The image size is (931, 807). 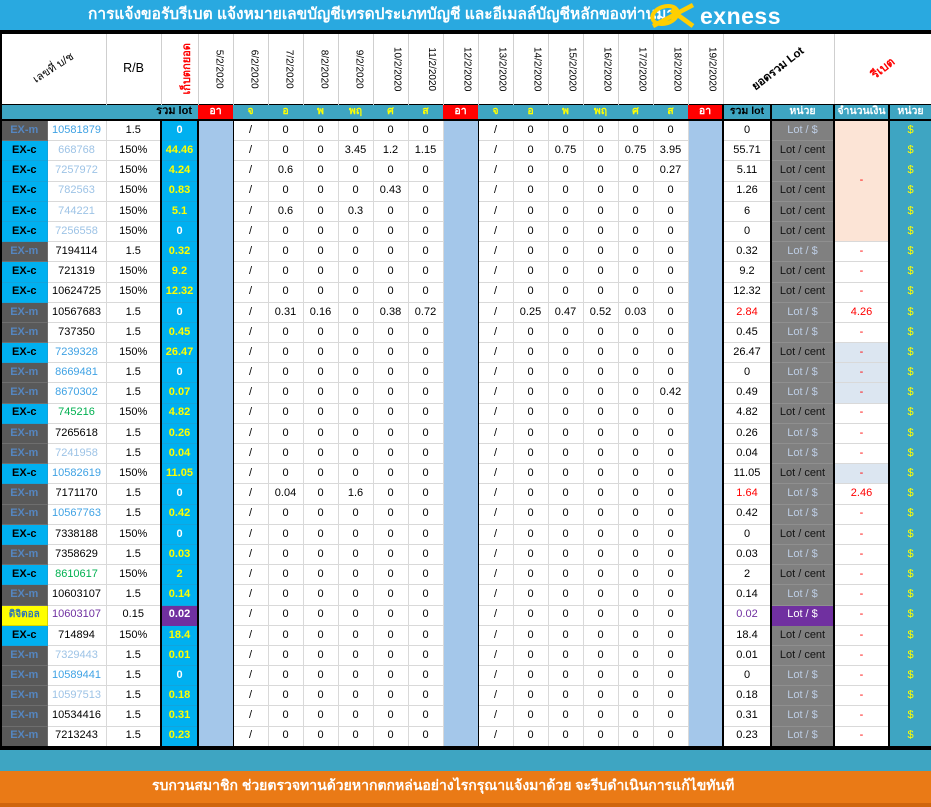 I want to click on total-lot-cell: 9.2, so click(x=747, y=272).